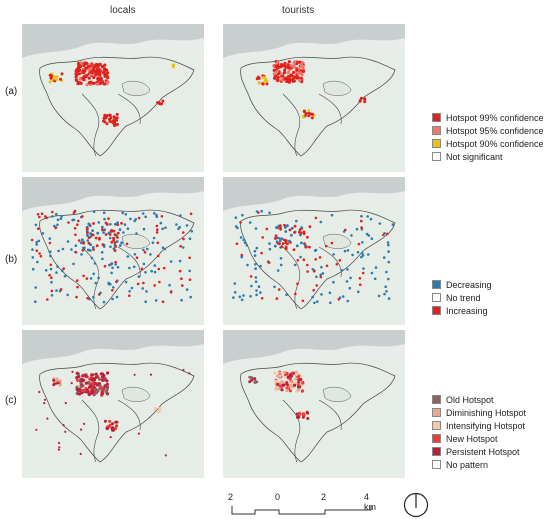 The height and width of the screenshot is (519, 550). Describe the element at coordinates (314, 404) in the screenshot. I see `map-tourists-c` at that location.